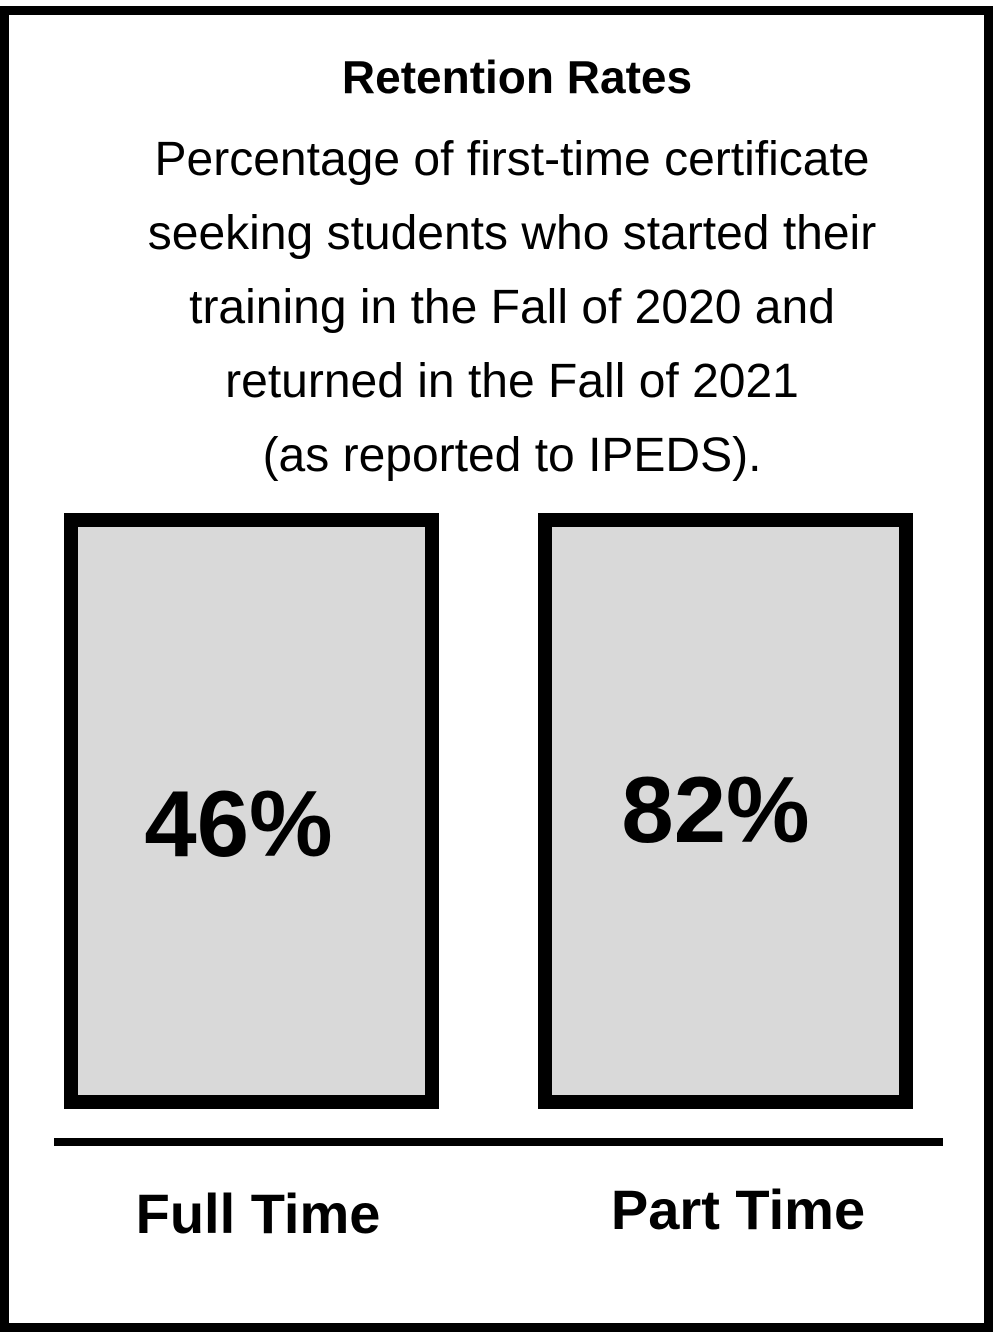 The width and height of the screenshot is (993, 1332). I want to click on description-line: Percentage of first-time certificate, so click(512, 159).